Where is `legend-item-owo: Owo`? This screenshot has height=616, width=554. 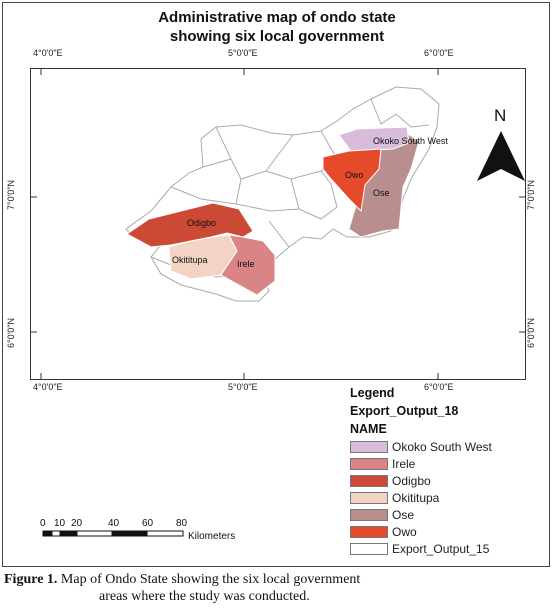 legend-item-owo: Owo is located at coordinates (383, 532).